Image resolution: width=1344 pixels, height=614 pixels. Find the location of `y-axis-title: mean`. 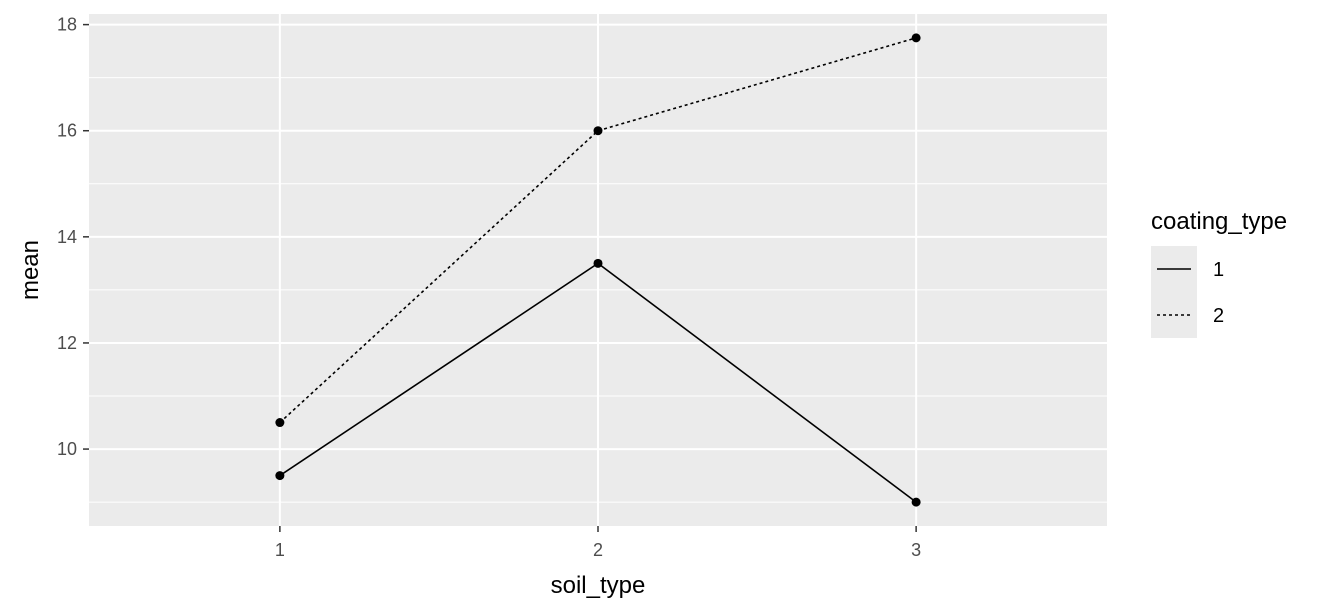

y-axis-title: mean is located at coordinates (30, 270).